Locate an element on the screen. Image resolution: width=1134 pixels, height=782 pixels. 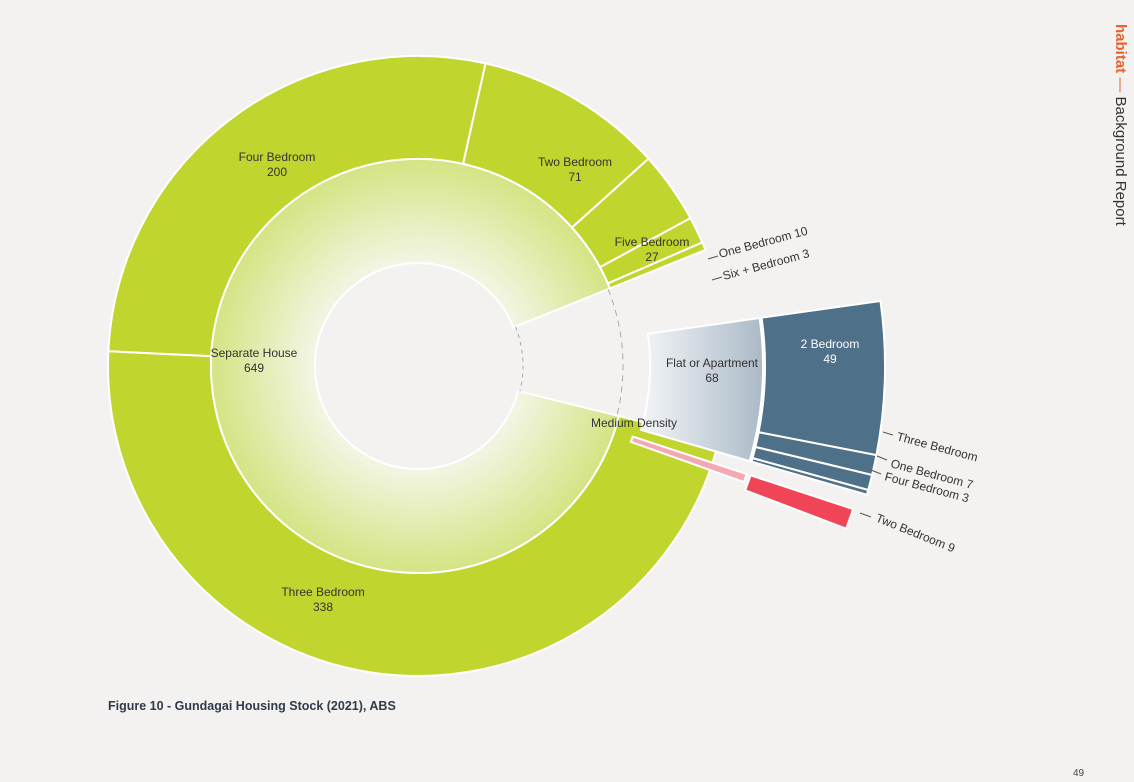
medium-two-bedroom-callout: Two Bedroom 9 is located at coordinates (915, 533).